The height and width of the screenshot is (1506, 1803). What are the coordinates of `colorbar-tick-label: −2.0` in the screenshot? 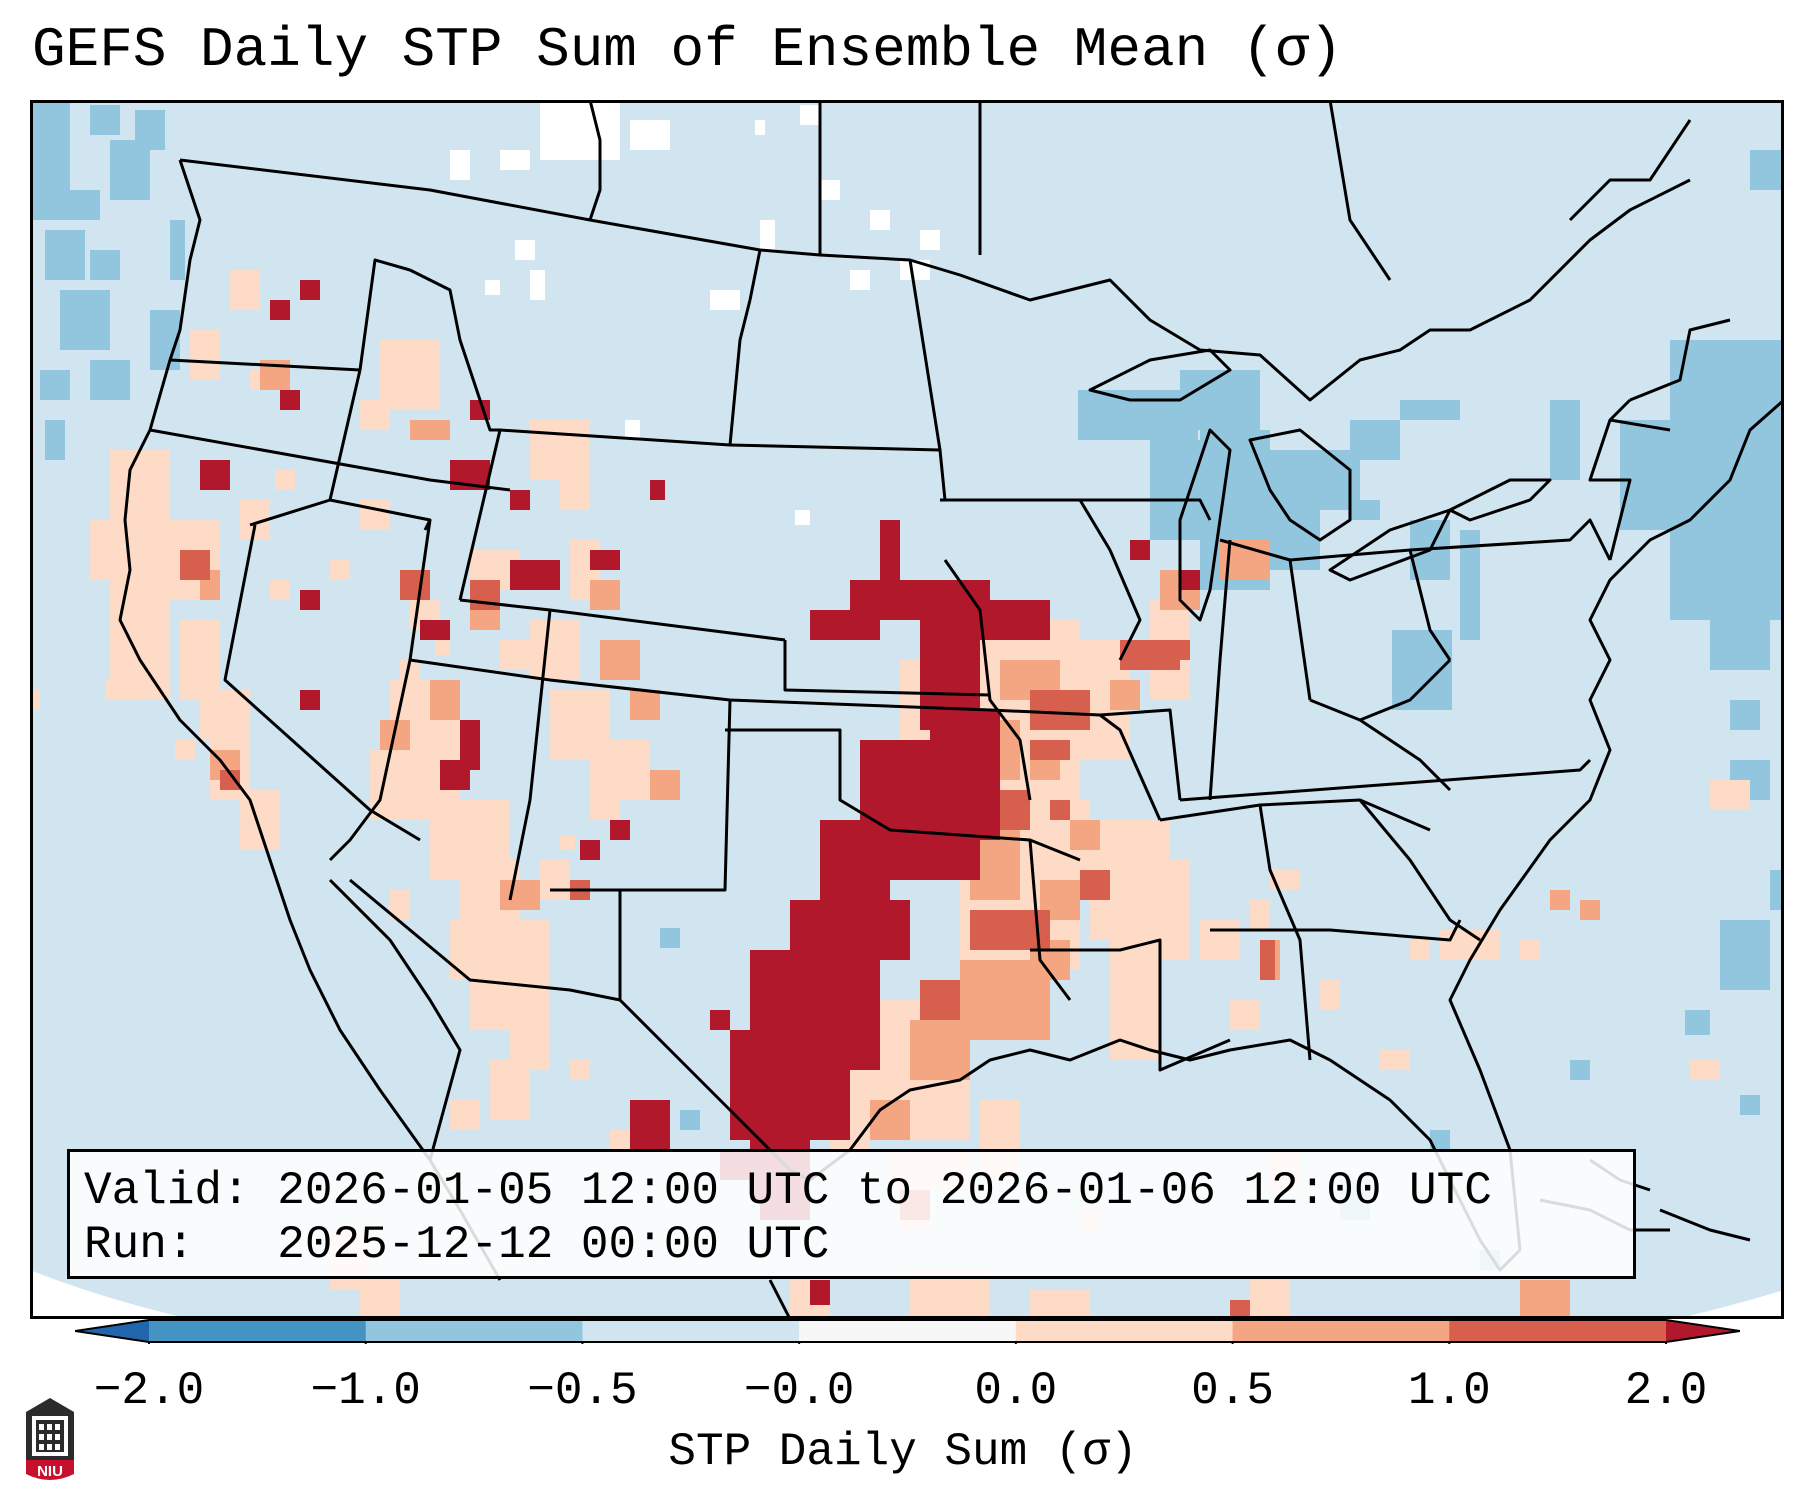 It's located at (149, 1391).